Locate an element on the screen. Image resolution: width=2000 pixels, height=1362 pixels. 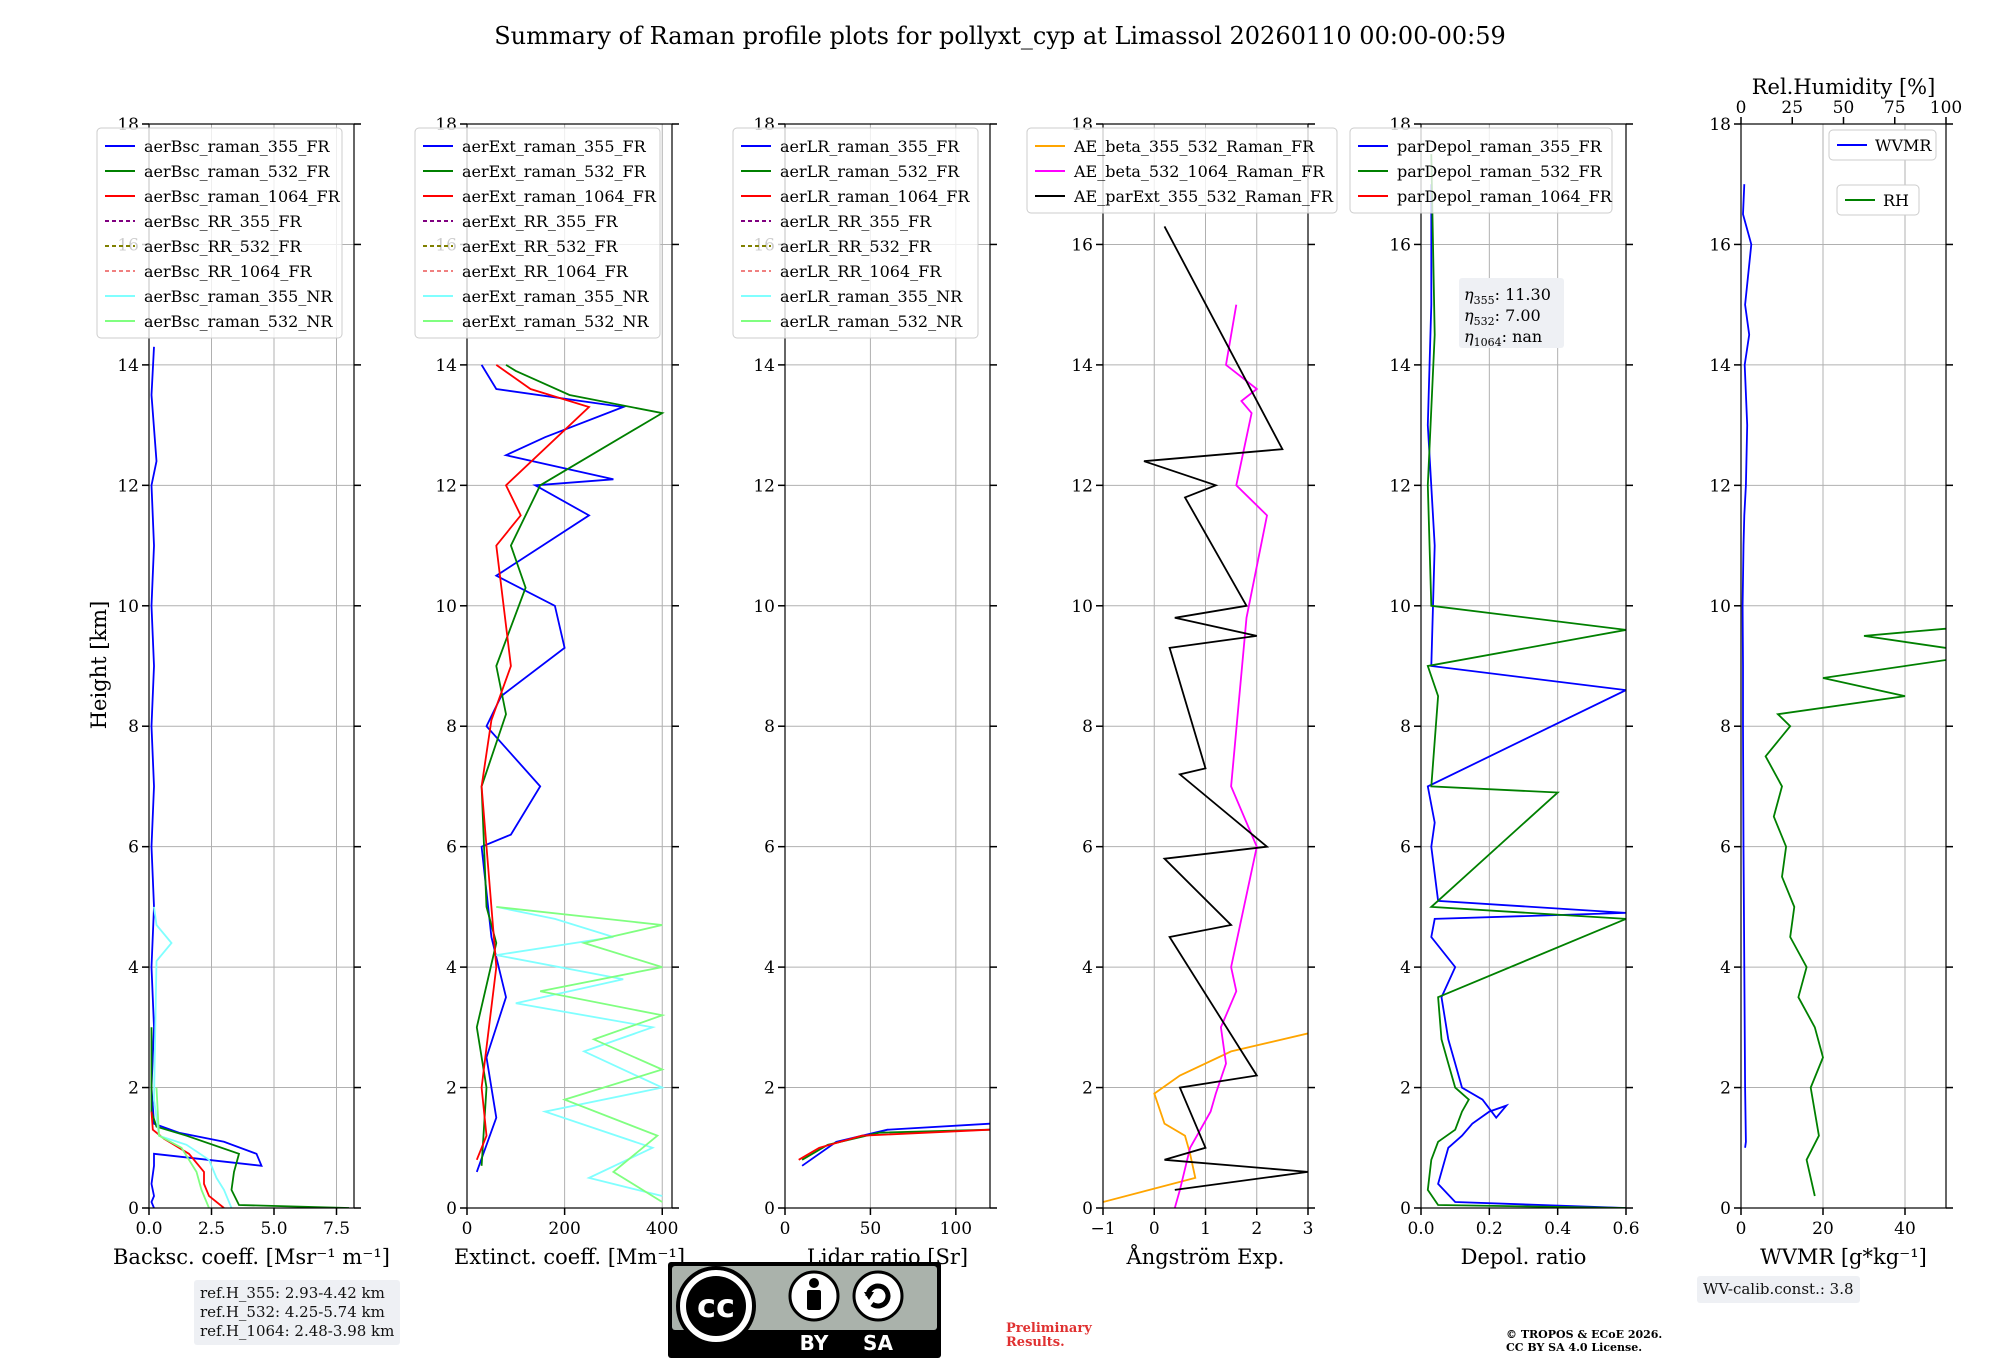
eta-annotation: η532: 7.00 is located at coordinates (1502, 317).